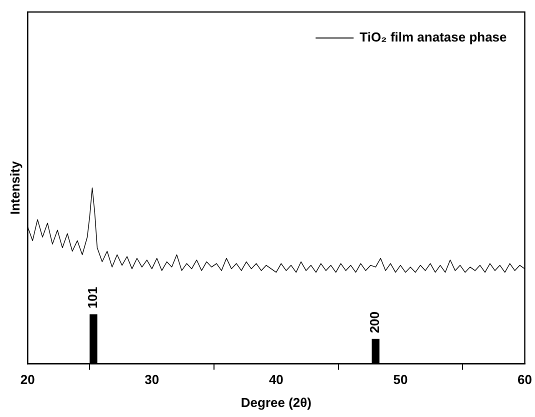  I want to click on x-tick-label: 20, so click(27, 380).